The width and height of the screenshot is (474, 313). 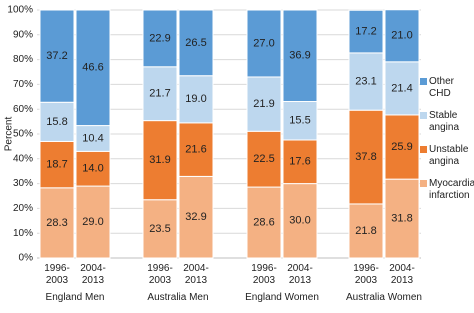 I want to click on value-label: 22.5, so click(x=263, y=159).